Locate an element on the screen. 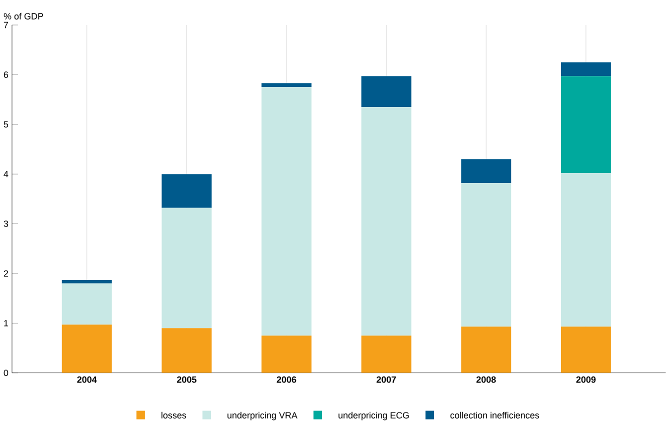 The image size is (666, 428). legend-label: underpricing VRA is located at coordinates (263, 416).